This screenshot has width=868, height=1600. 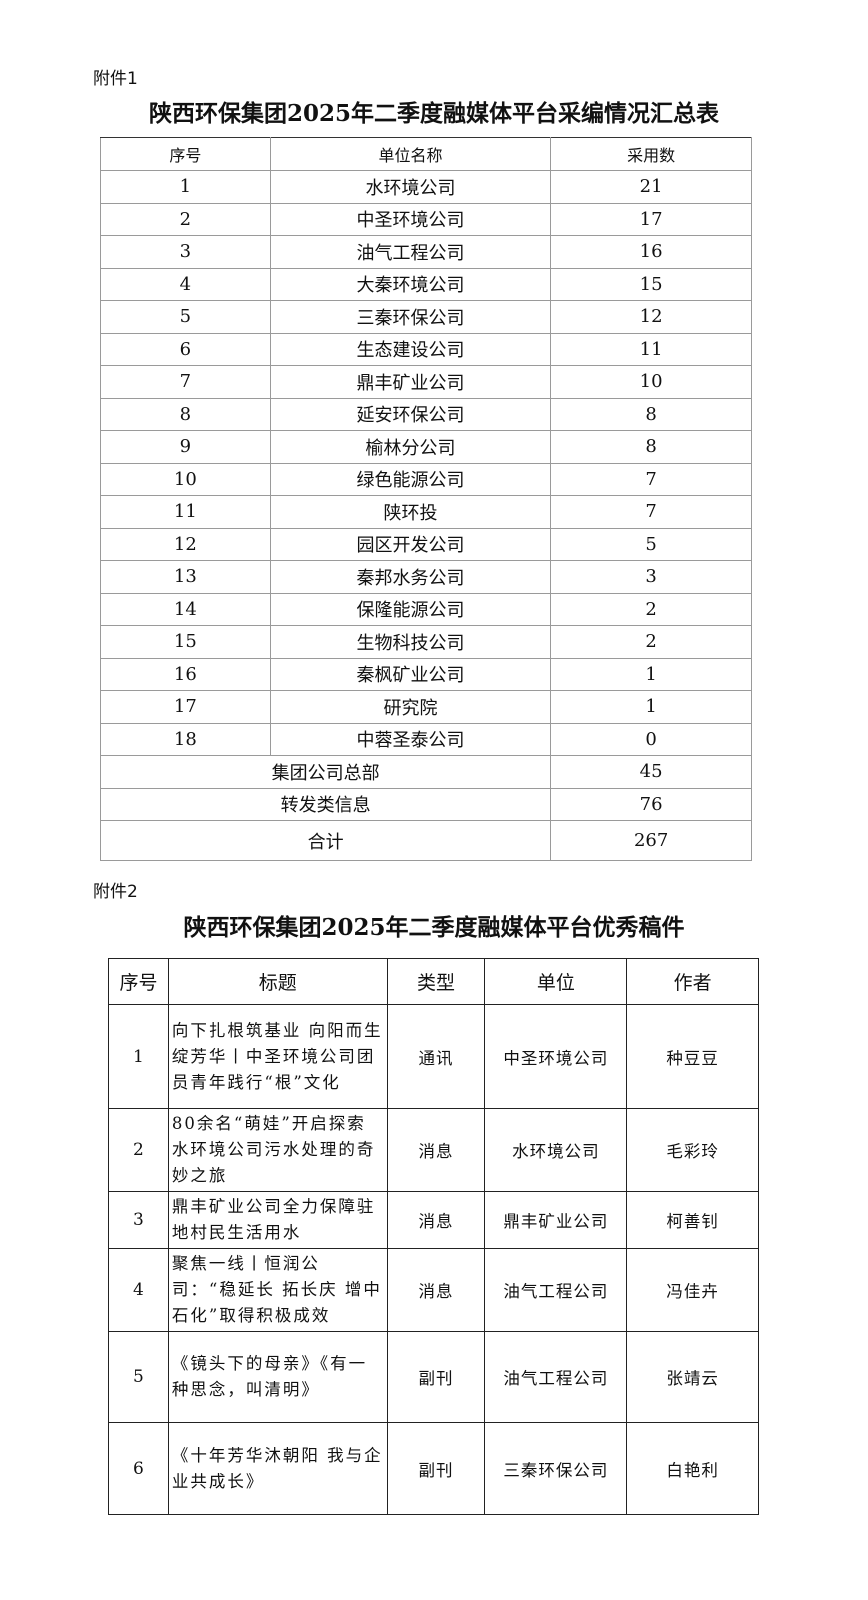 What do you see at coordinates (185, 512) in the screenshot?
I see `row-index: 11` at bounding box center [185, 512].